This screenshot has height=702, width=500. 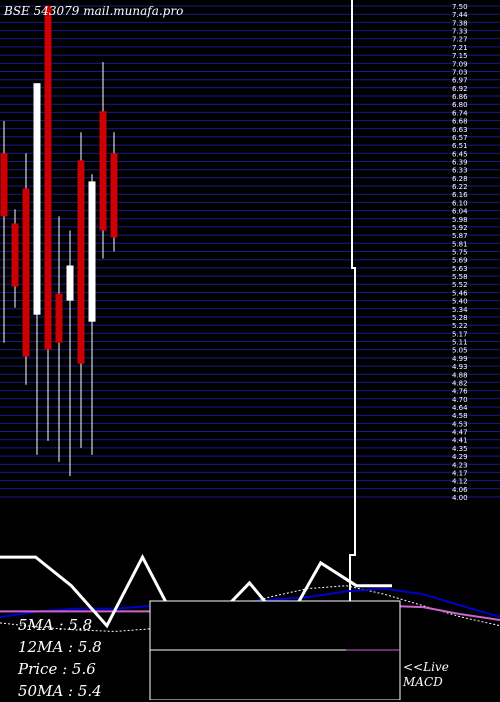 What do you see at coordinates (57, 669) in the screenshot?
I see `price-value: Price : 5.6` at bounding box center [57, 669].